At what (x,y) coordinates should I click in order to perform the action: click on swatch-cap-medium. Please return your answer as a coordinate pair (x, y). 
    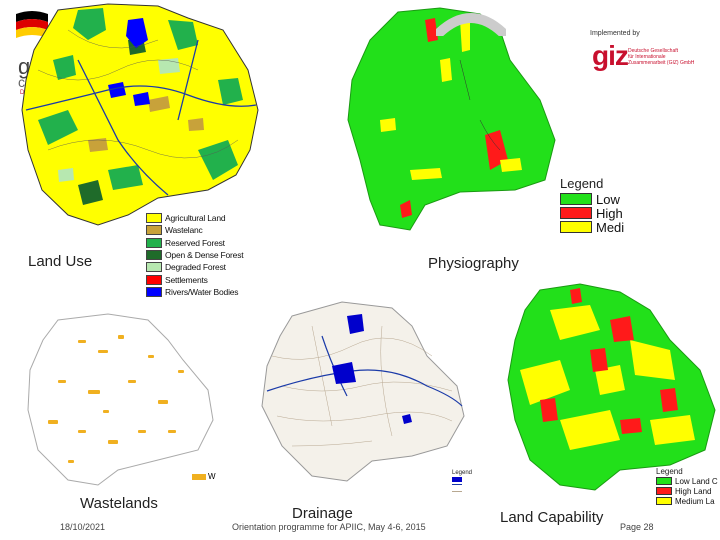
    Looking at the image, I should click on (664, 501).